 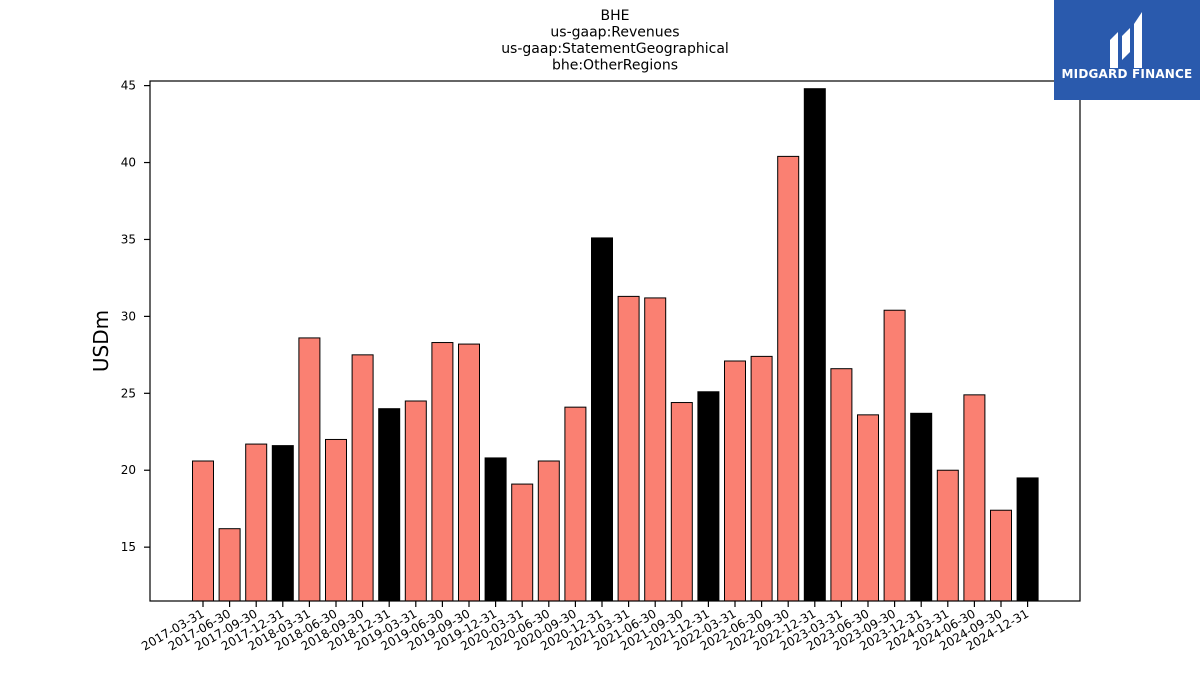 What do you see at coordinates (101, 341) in the screenshot?
I see `y-axis-label: USDm` at bounding box center [101, 341].